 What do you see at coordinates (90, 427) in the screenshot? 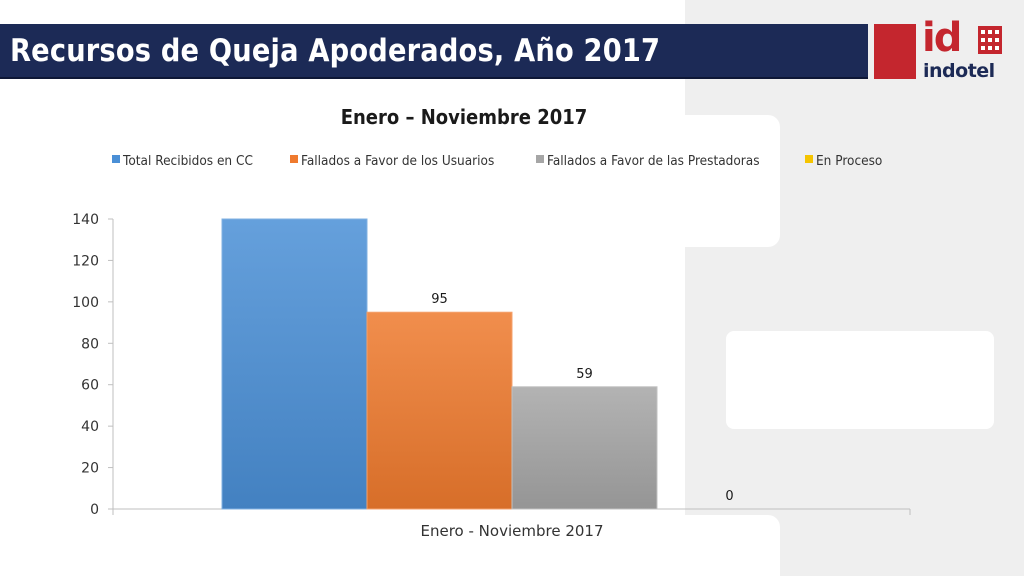
I see `y-tick-label: 40` at bounding box center [90, 427].